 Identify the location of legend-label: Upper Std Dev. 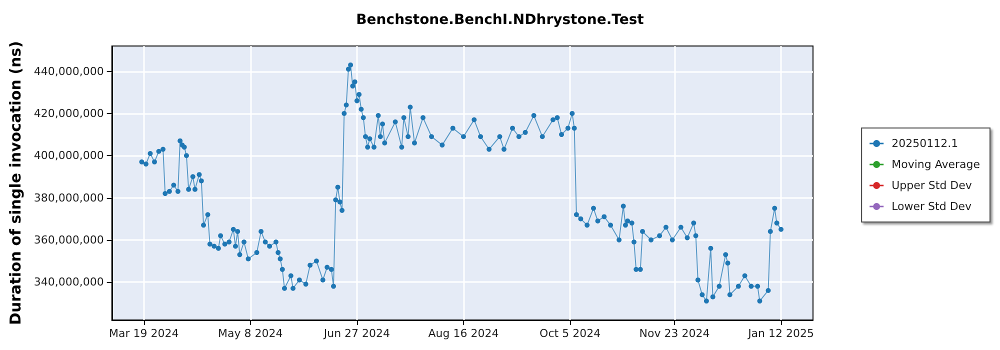
(932, 185).